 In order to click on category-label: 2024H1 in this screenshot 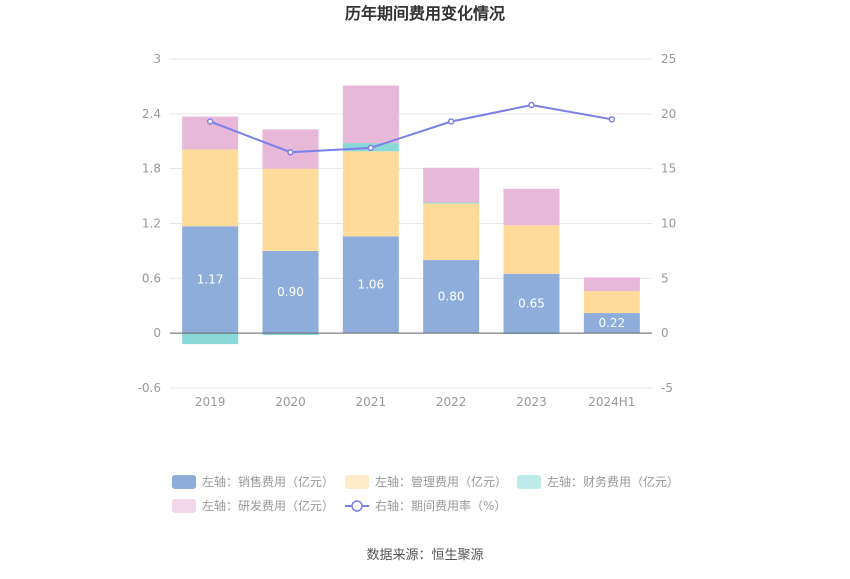, I will do `click(611, 402)`.